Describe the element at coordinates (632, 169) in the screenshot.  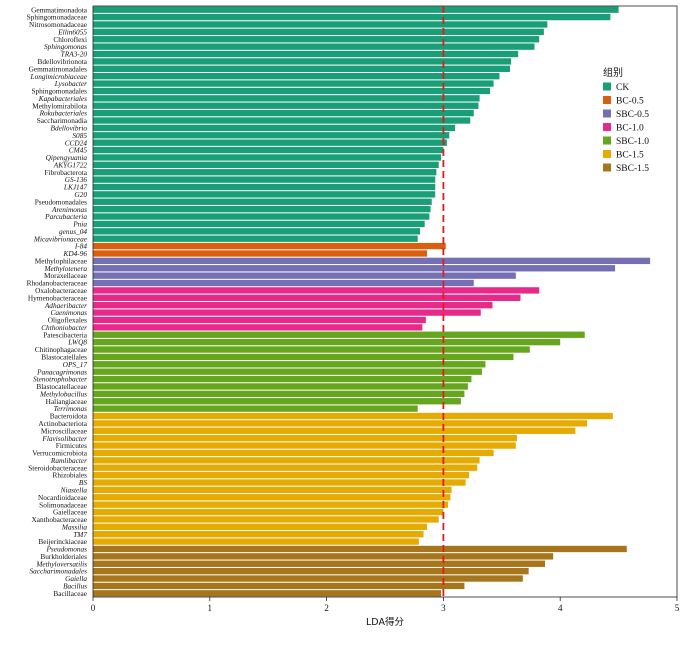
I see `legend-entry: SBC-1.5` at that location.